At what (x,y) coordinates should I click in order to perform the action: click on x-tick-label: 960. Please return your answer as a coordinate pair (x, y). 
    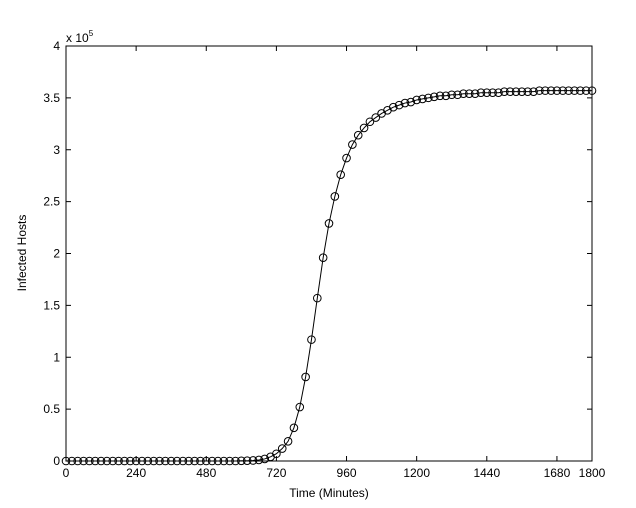
    Looking at the image, I should click on (347, 473).